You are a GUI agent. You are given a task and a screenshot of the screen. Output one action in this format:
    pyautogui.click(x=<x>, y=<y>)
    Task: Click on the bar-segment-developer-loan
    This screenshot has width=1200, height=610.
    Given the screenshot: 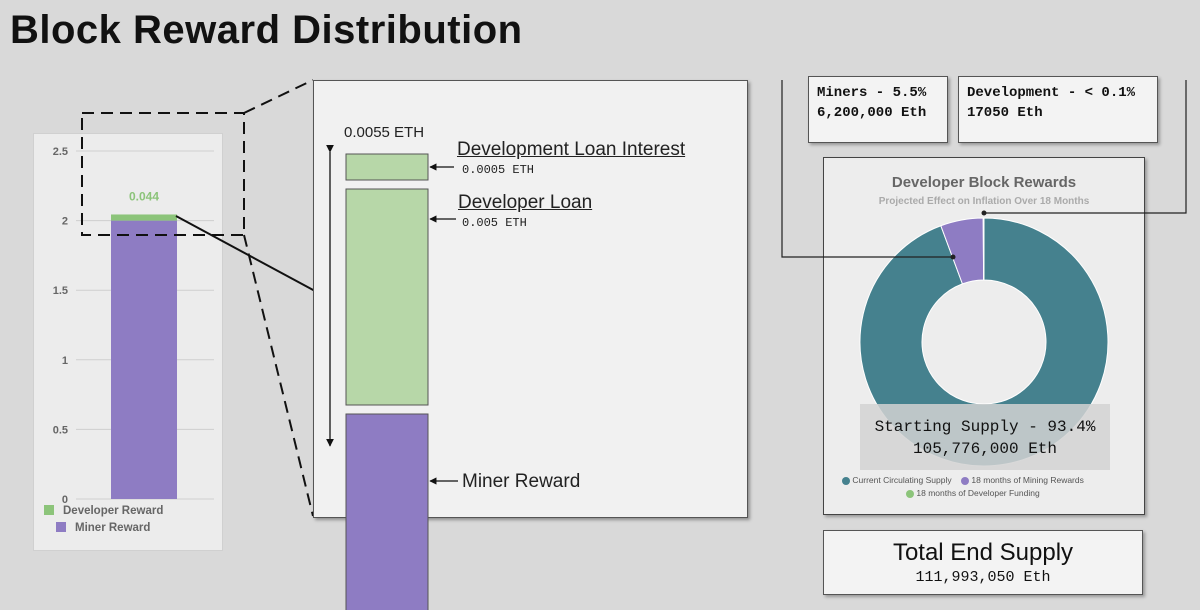 What is the action you would take?
    pyautogui.click(x=387, y=297)
    